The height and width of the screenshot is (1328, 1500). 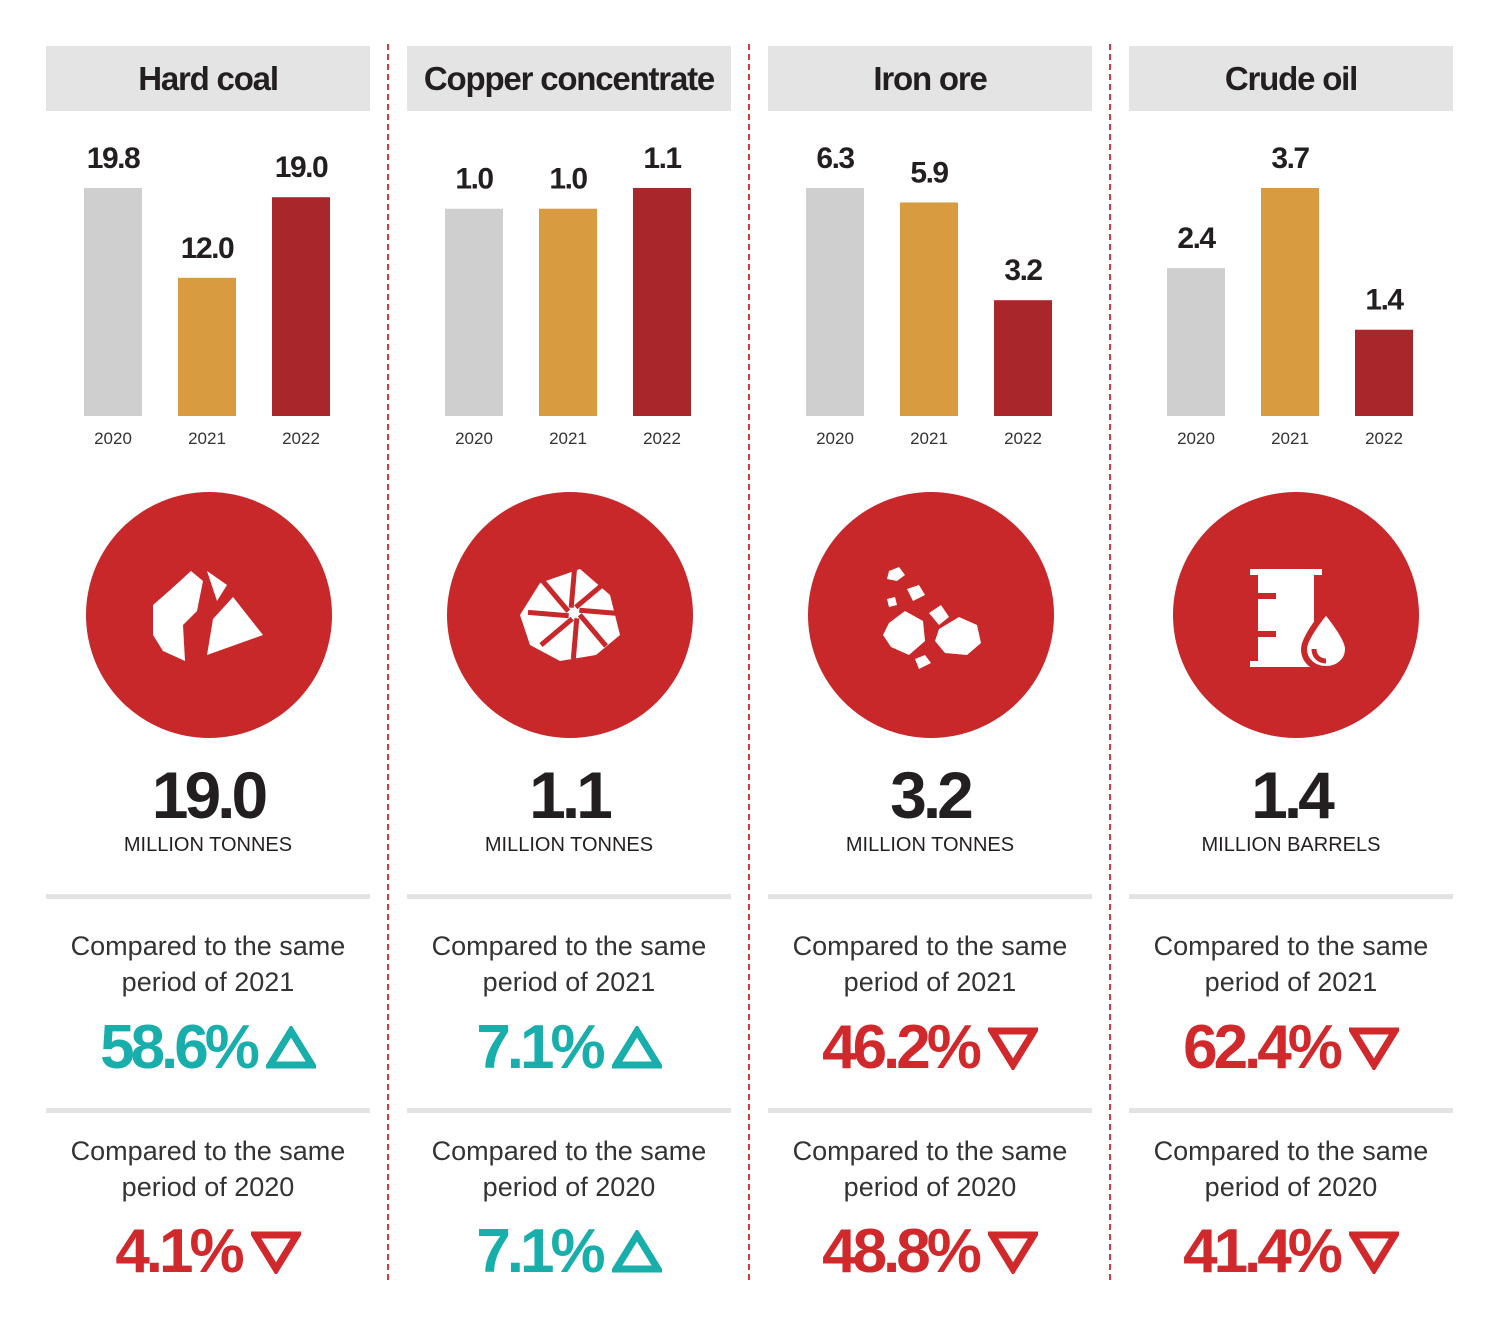 I want to click on headline-value: 19.0, so click(x=209, y=795).